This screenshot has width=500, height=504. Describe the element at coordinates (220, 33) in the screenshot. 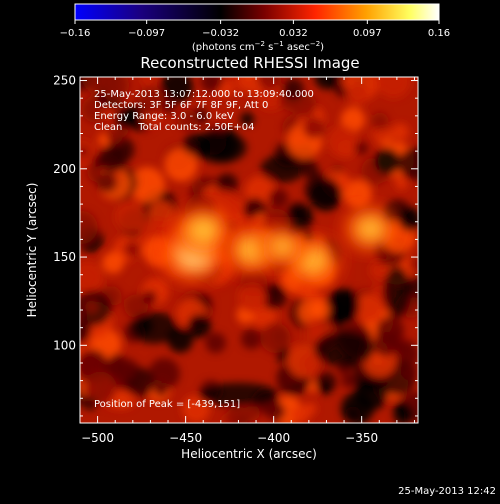

I see `colorbar-tick-label: −0.032` at that location.